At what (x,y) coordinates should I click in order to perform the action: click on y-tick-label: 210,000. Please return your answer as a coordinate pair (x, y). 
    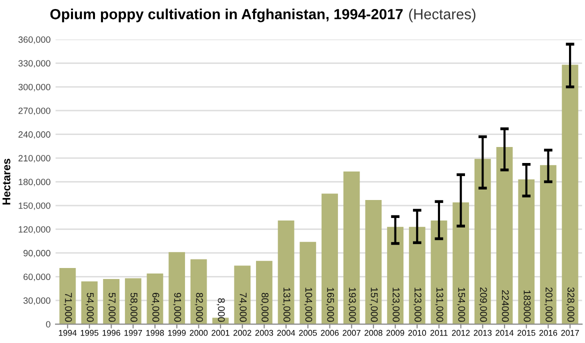
    Looking at the image, I should click on (34, 158).